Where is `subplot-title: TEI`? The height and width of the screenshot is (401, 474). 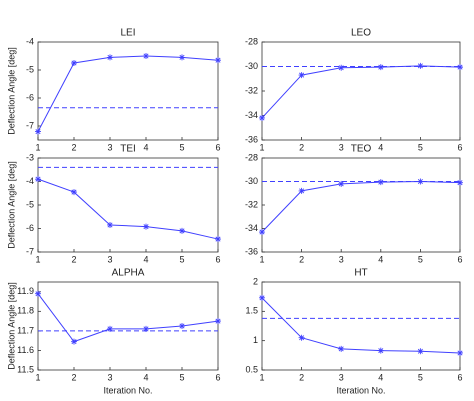 subplot-title: TEI is located at coordinates (128, 149).